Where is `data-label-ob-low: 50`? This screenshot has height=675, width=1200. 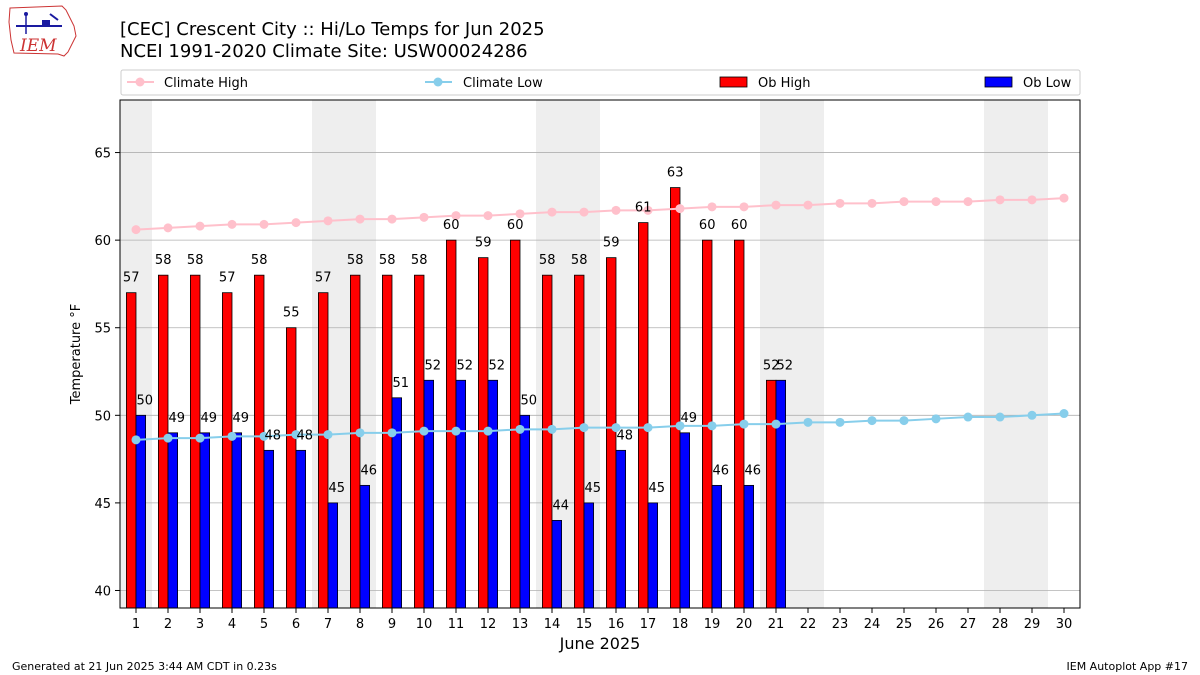 data-label-ob-low: 50 is located at coordinates (529, 400).